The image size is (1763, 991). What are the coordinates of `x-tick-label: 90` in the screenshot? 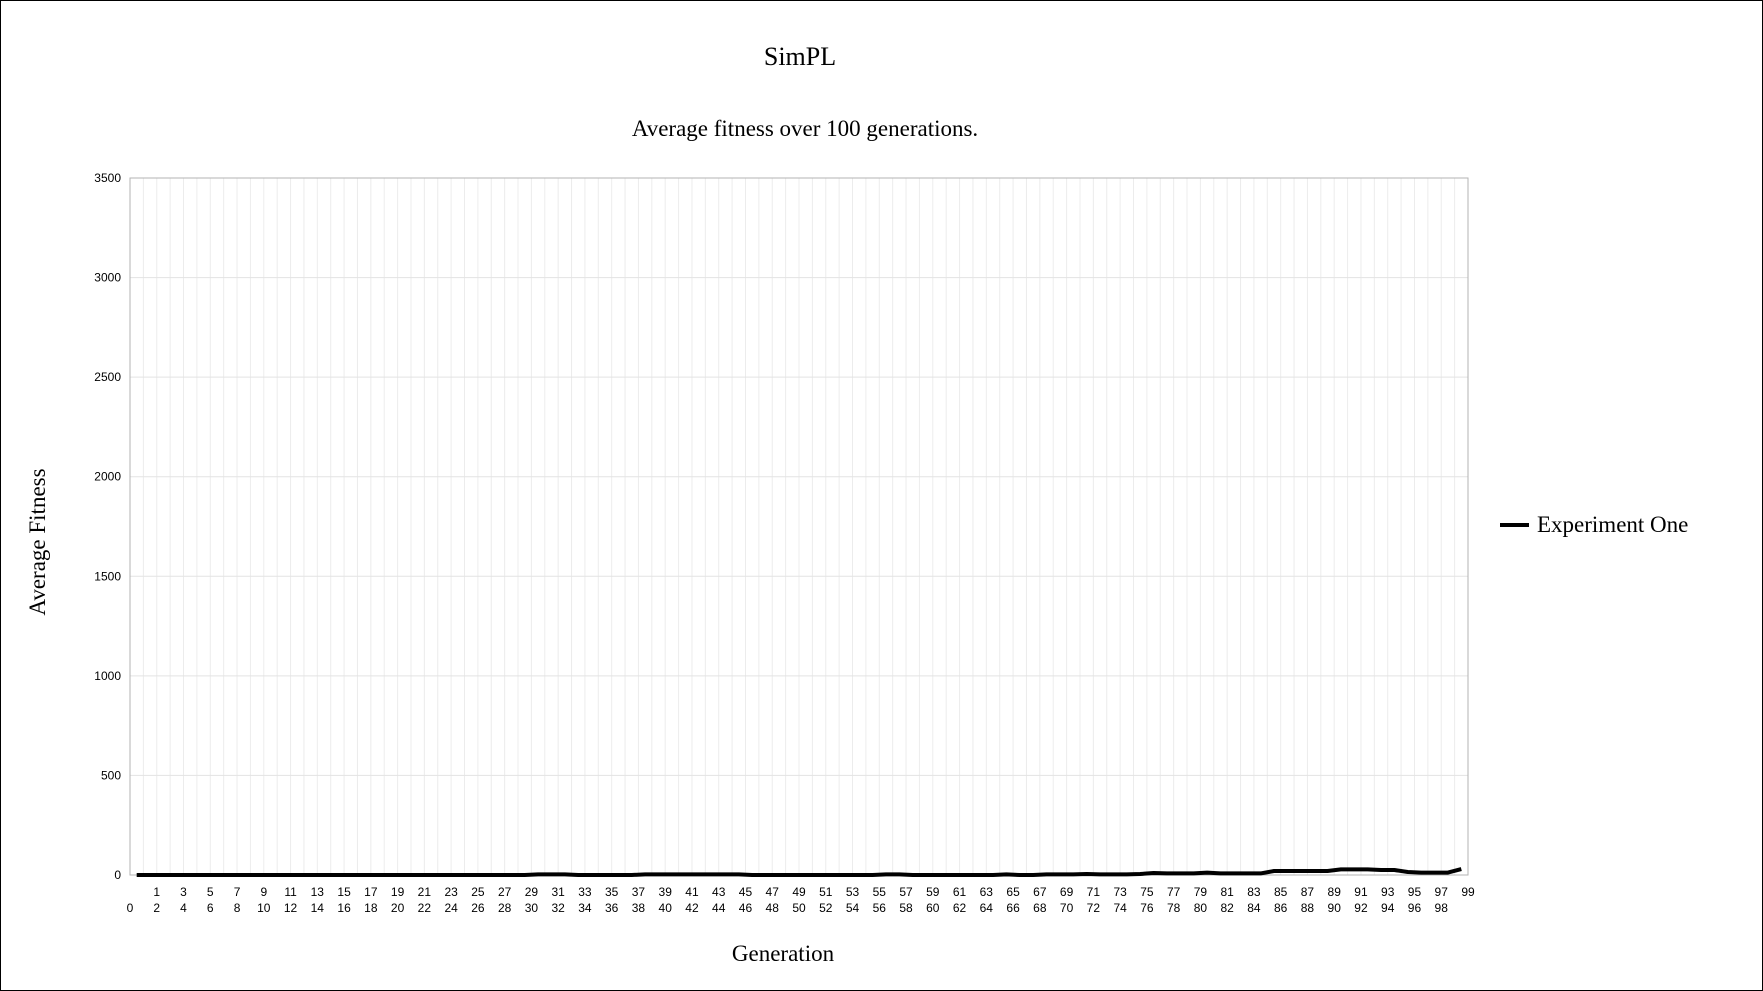 It's located at (1335, 908).